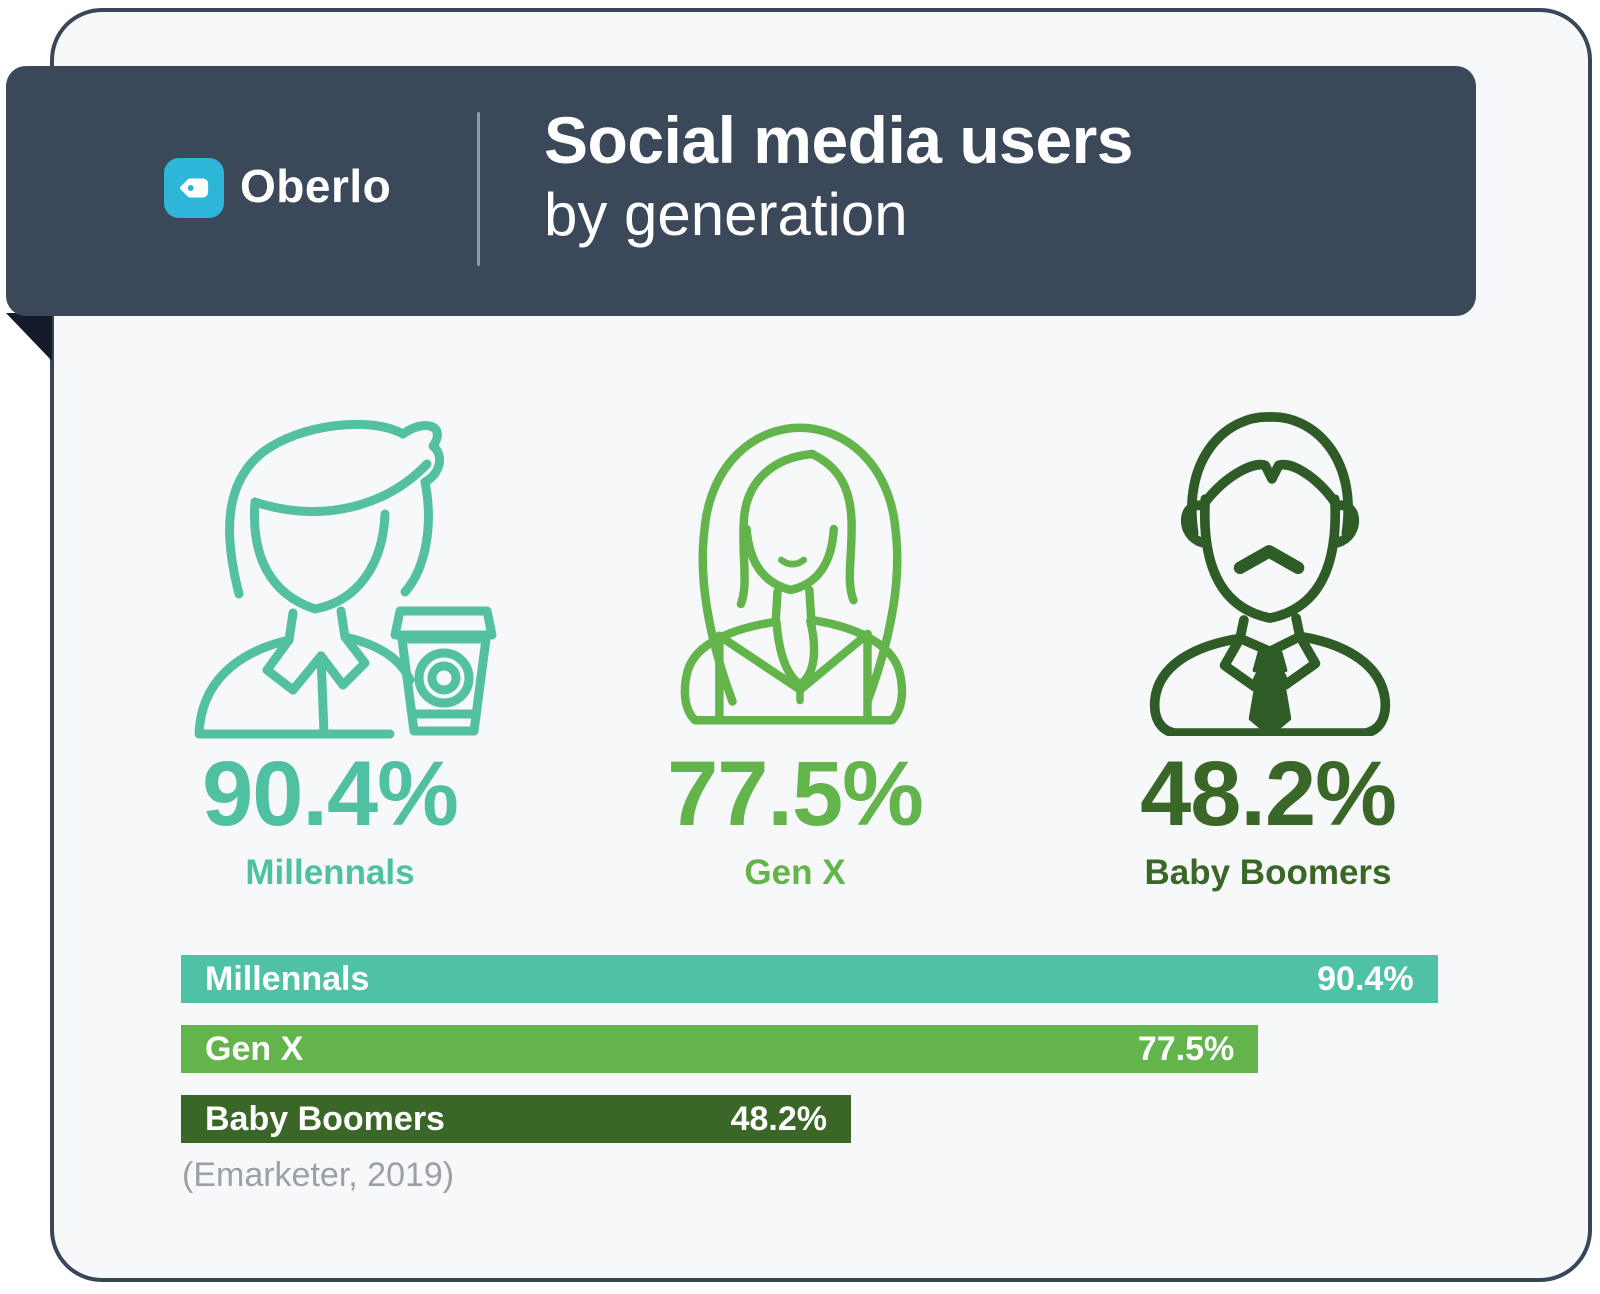  Describe the element at coordinates (778, 1118) in the screenshot. I see `bar-value: 48.2%` at that location.